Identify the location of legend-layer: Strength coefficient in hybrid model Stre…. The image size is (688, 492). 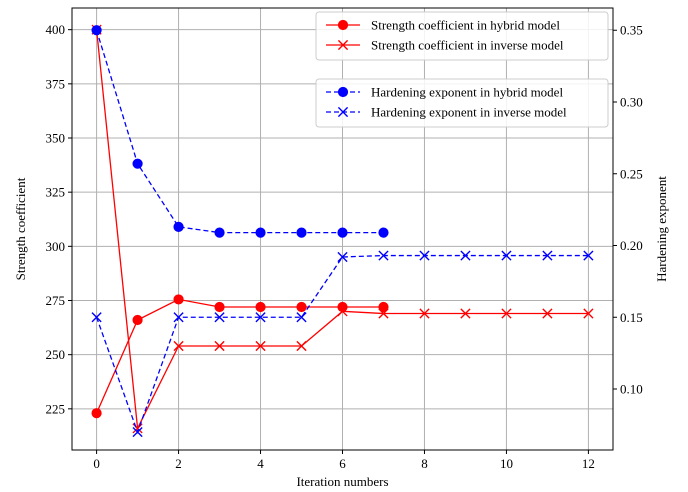
(462, 69).